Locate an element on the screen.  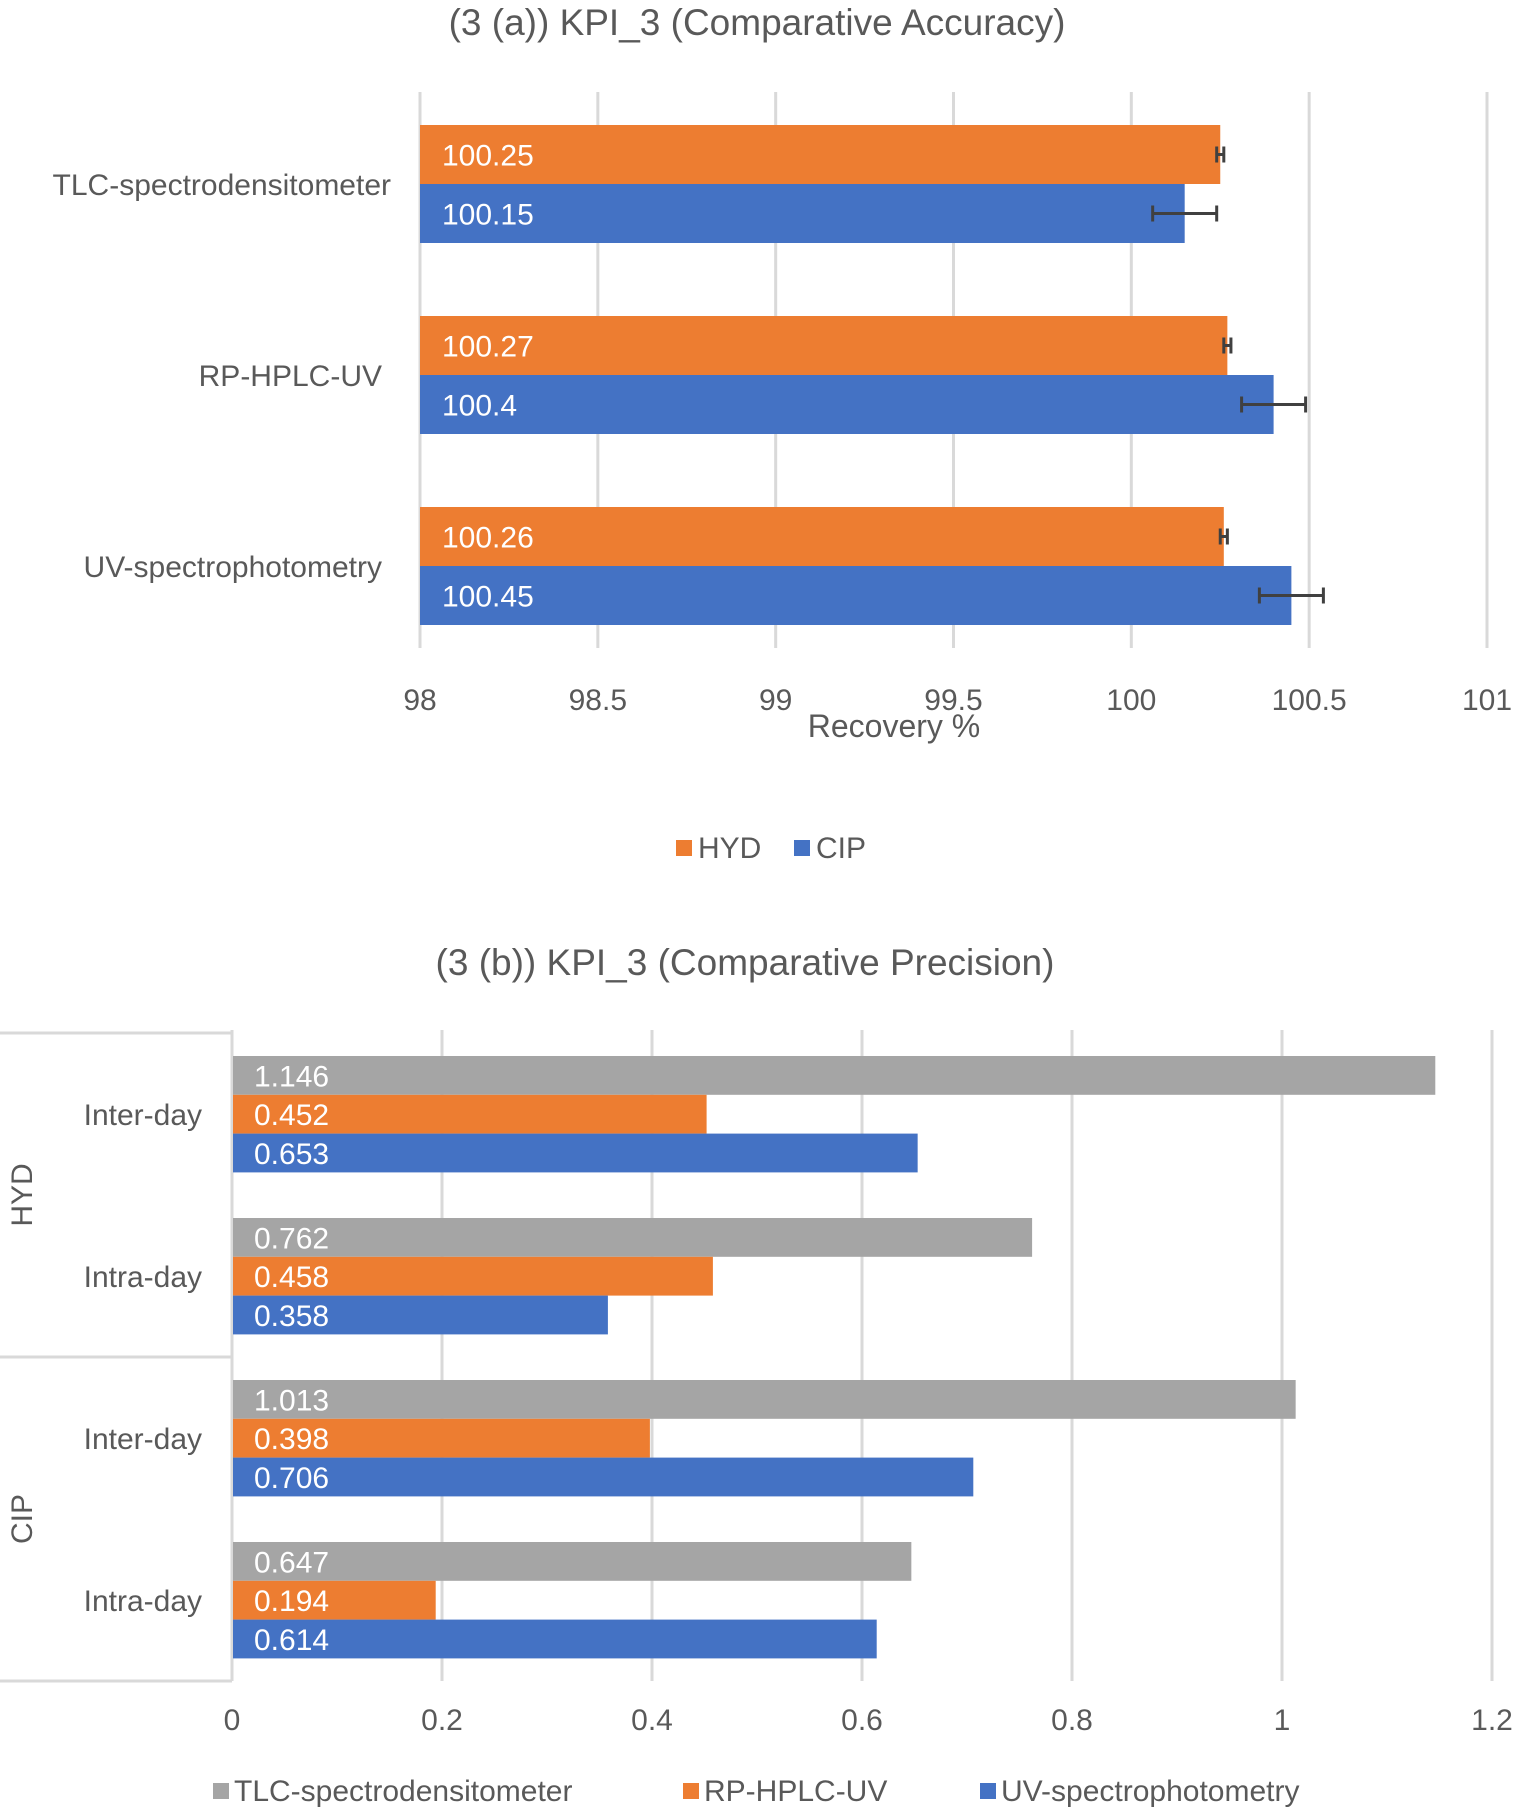
data-label: 100.27 is located at coordinates (488, 347).